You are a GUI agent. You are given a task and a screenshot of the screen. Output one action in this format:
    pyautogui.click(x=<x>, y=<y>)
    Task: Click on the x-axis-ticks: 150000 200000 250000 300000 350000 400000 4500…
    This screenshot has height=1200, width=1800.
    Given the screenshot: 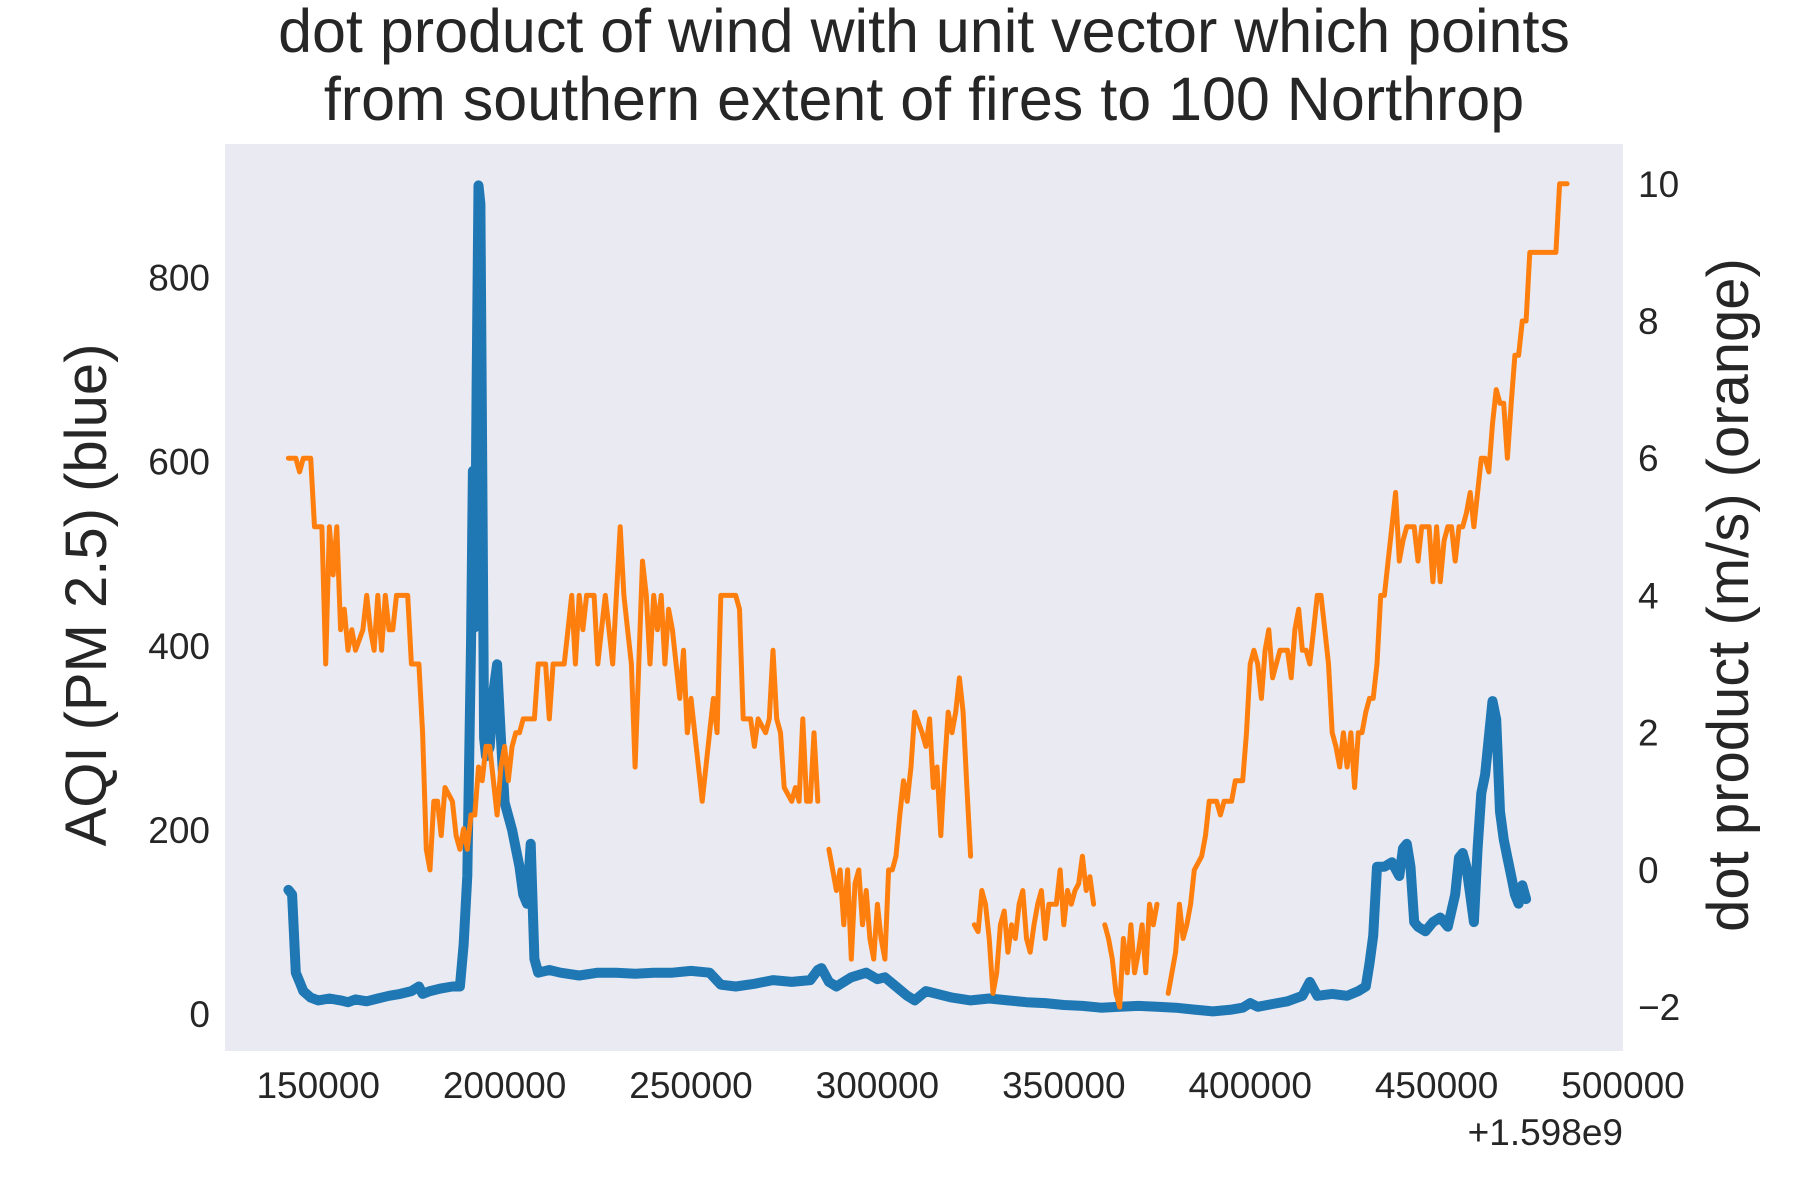 What is the action you would take?
    pyautogui.click(x=970, y=1085)
    